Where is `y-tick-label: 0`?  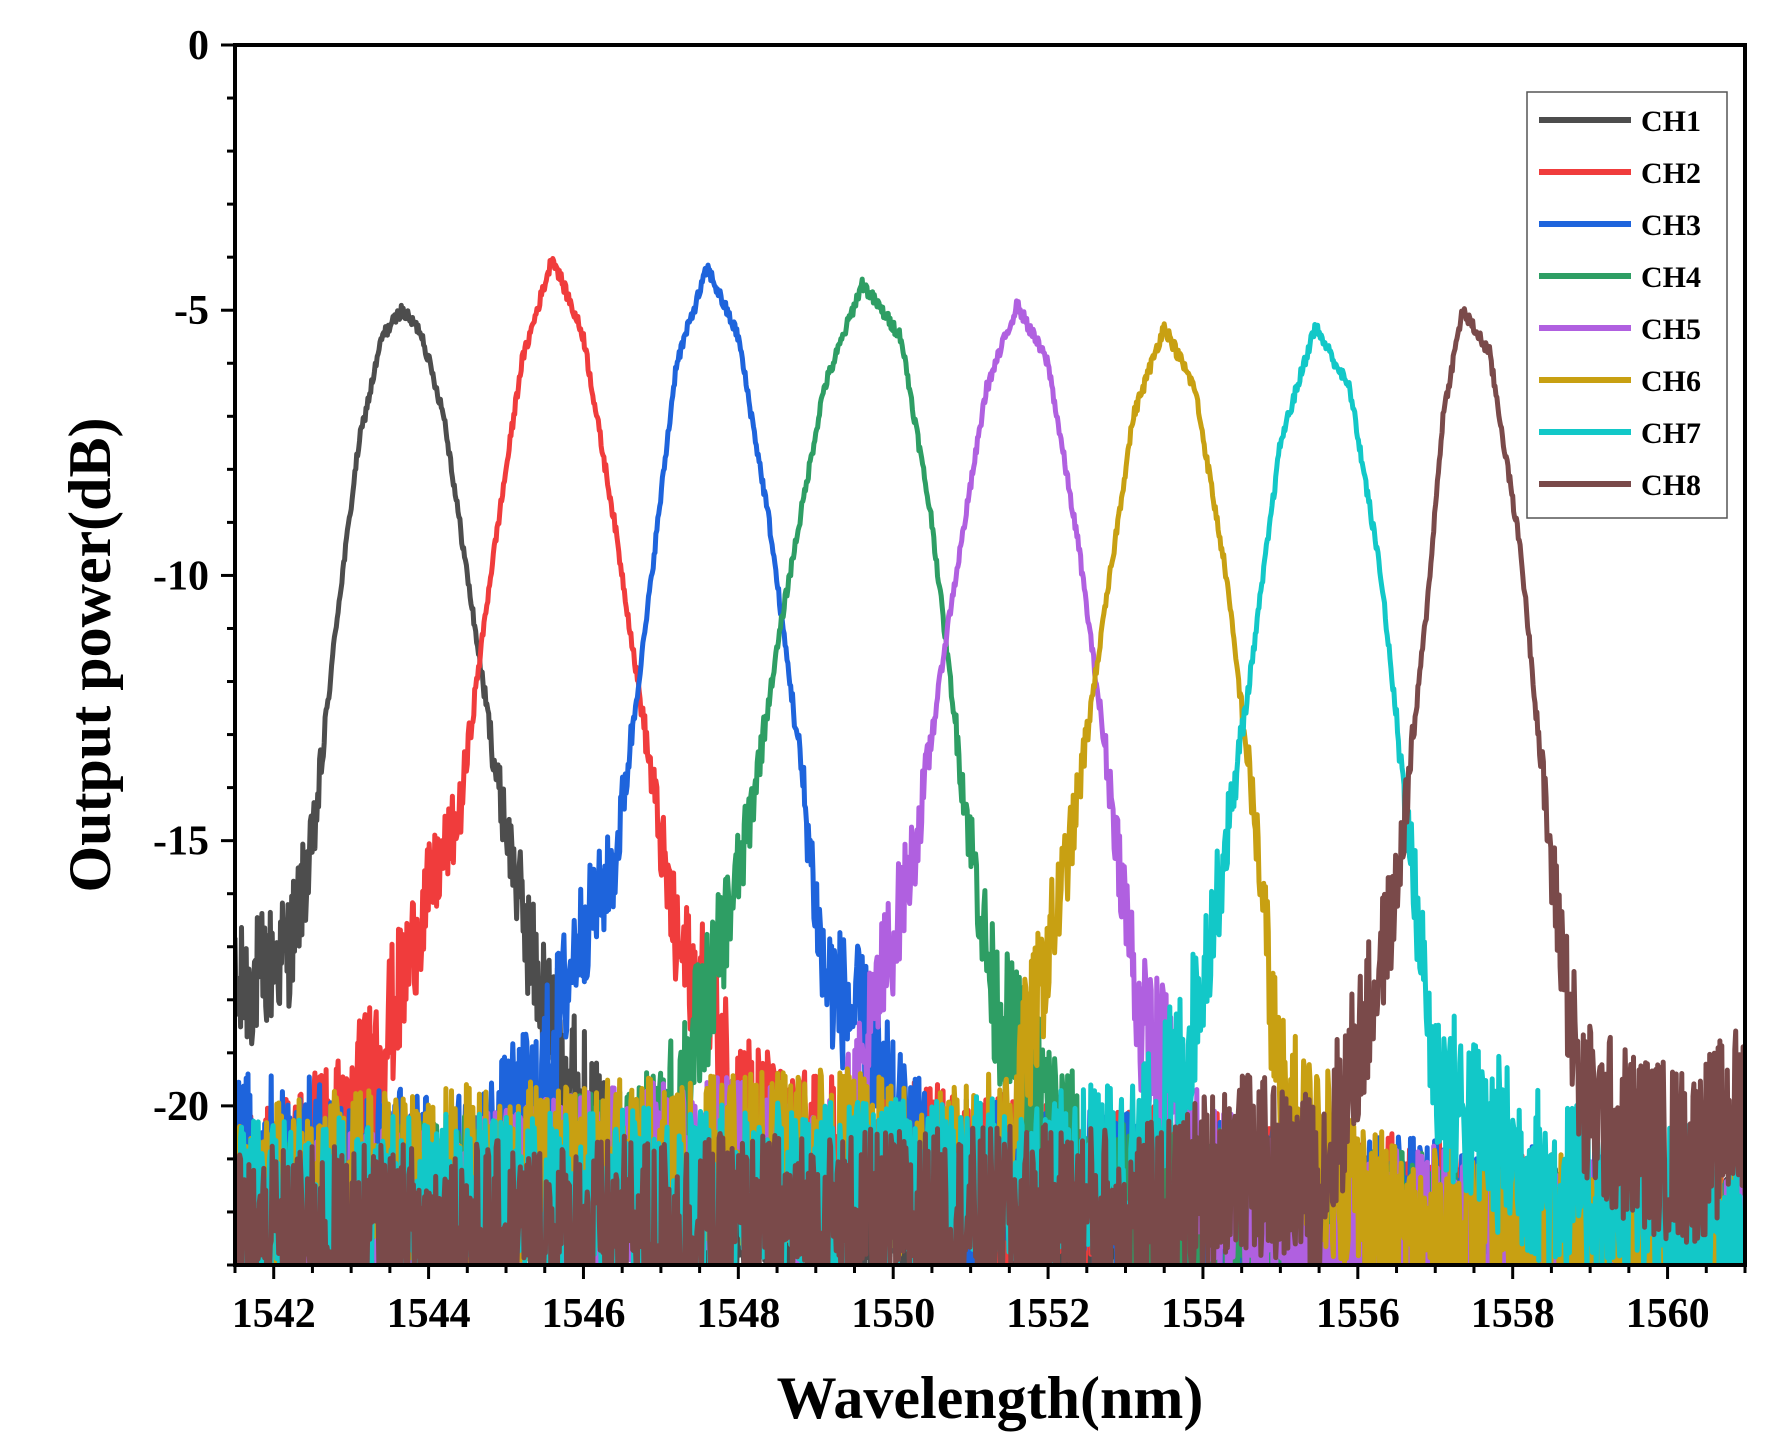 y-tick-label: 0 is located at coordinates (198, 46).